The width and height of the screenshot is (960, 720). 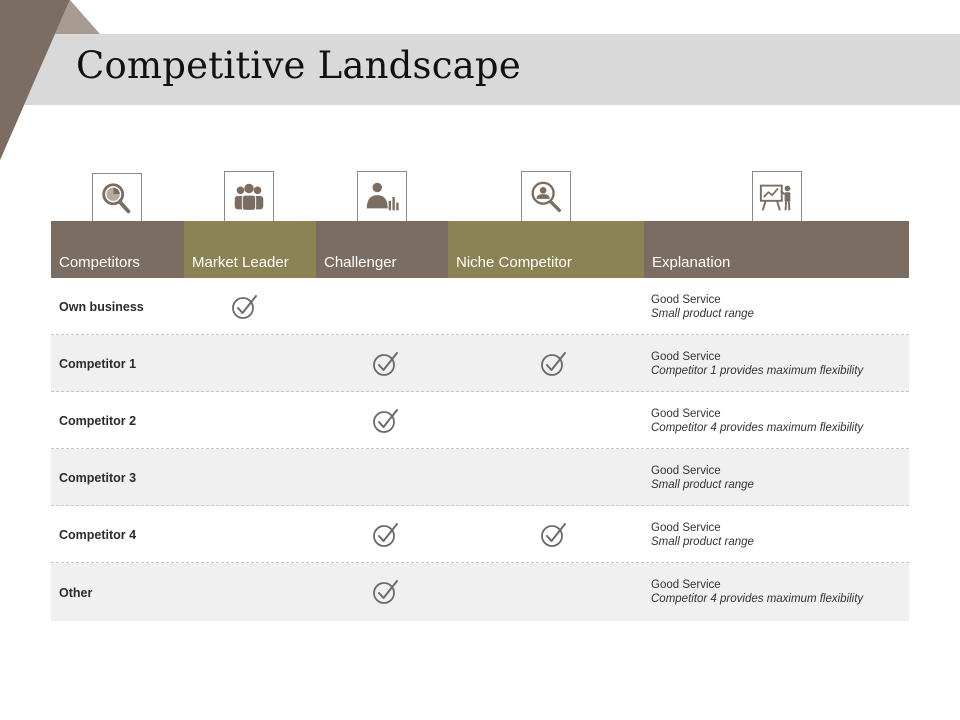 What do you see at coordinates (382, 249) in the screenshot?
I see `header-challenger: Challenger` at bounding box center [382, 249].